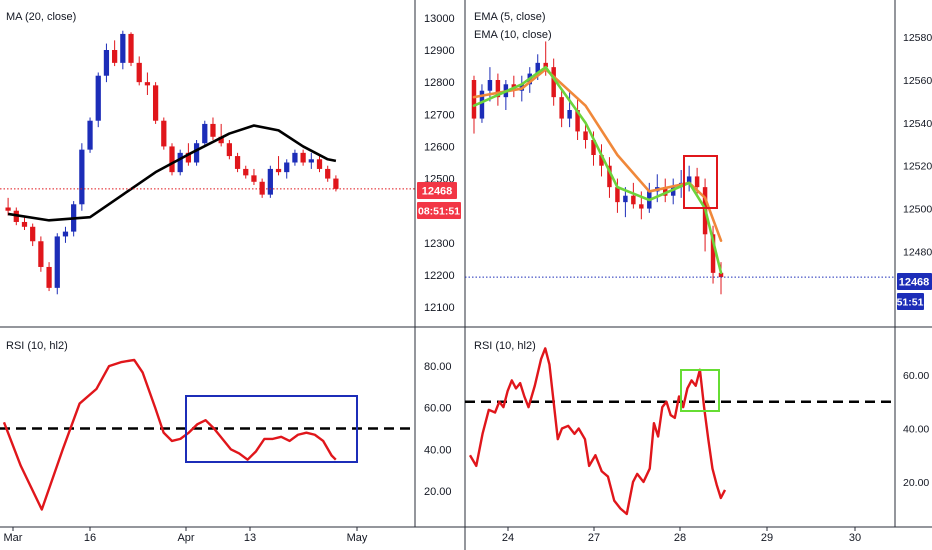  Describe the element at coordinates (357, 538) in the screenshot. I see `left-time-label: May` at that location.